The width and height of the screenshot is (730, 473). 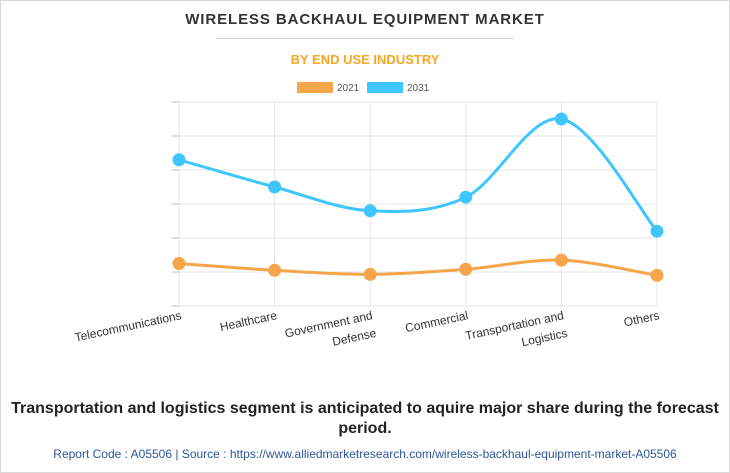 I want to click on x-tick-label: Commercial, so click(x=437, y=321).